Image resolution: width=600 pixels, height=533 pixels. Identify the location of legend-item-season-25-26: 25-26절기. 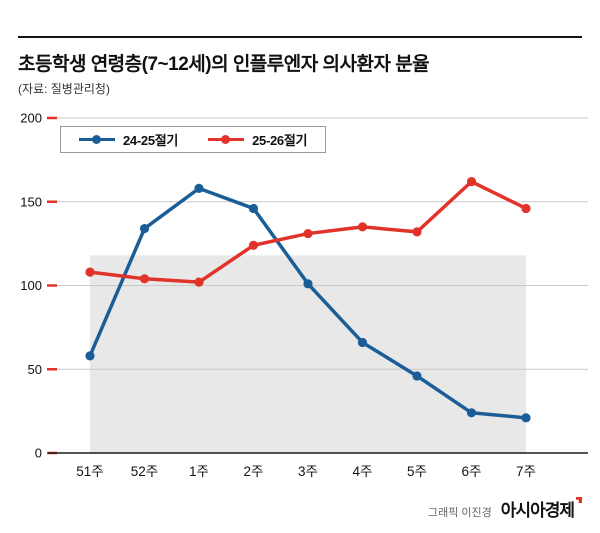
(257, 139).